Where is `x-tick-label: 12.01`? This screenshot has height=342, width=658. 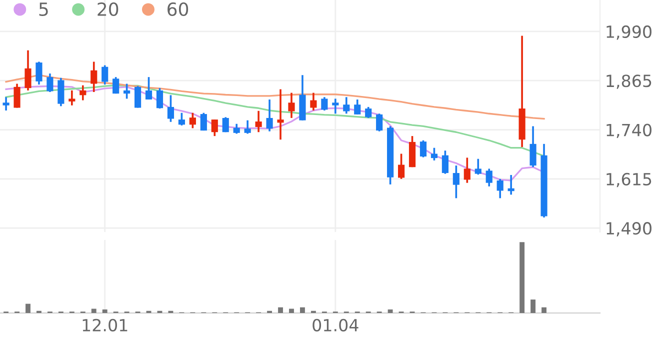 x-tick-label: 12.01 is located at coordinates (105, 325).